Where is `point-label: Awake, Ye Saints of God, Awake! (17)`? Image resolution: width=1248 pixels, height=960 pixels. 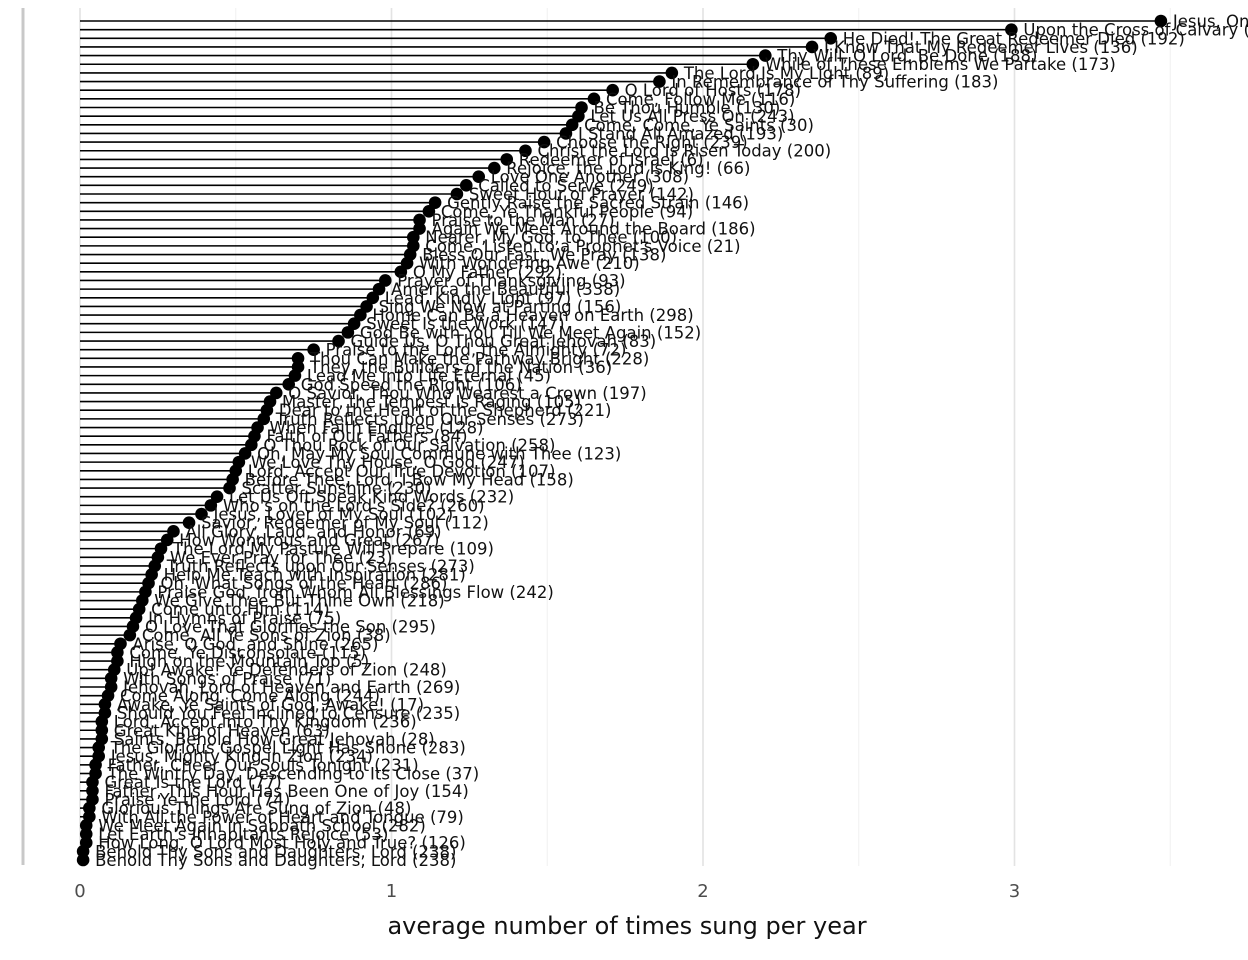
point-label: Awake, Ye Saints of God, Awake! (17) is located at coordinates (270, 704).